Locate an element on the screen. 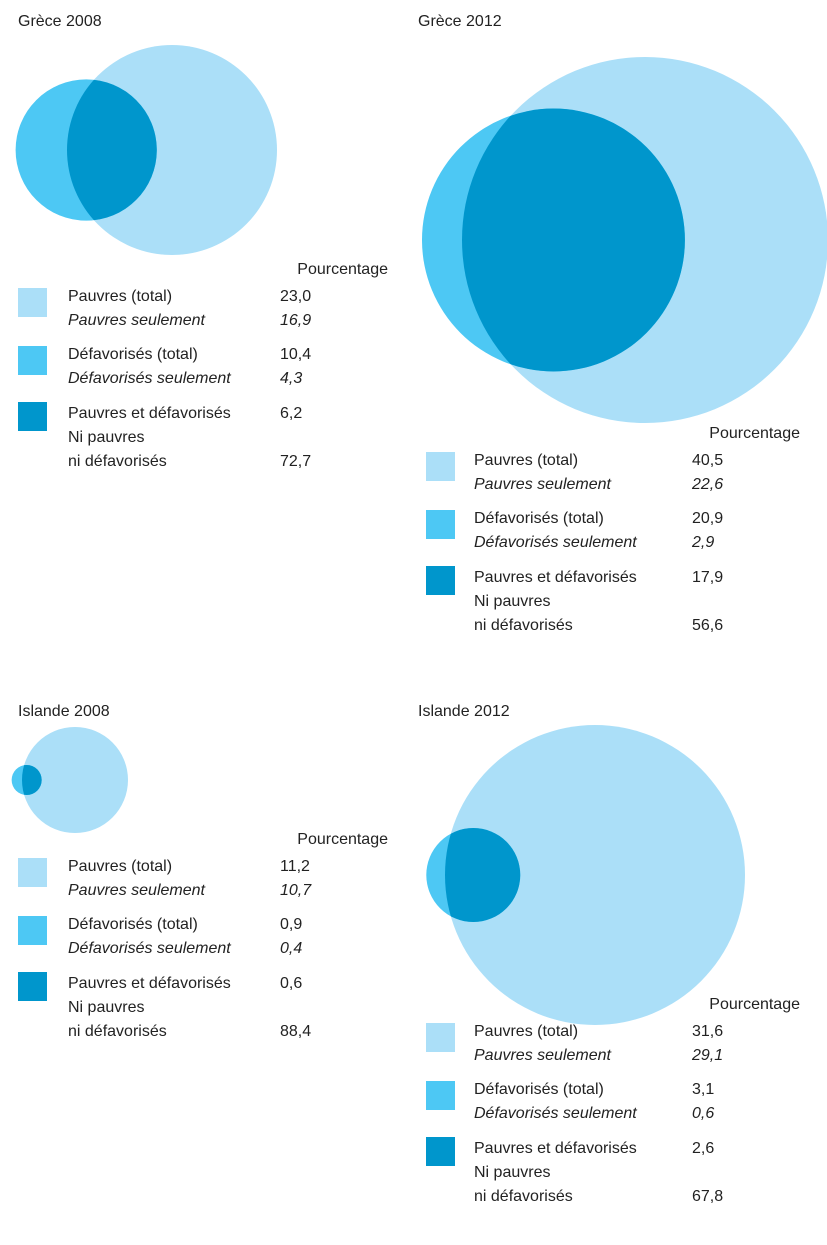 This screenshot has height=1245, width=827. value-label: 22,6 is located at coordinates (707, 484).